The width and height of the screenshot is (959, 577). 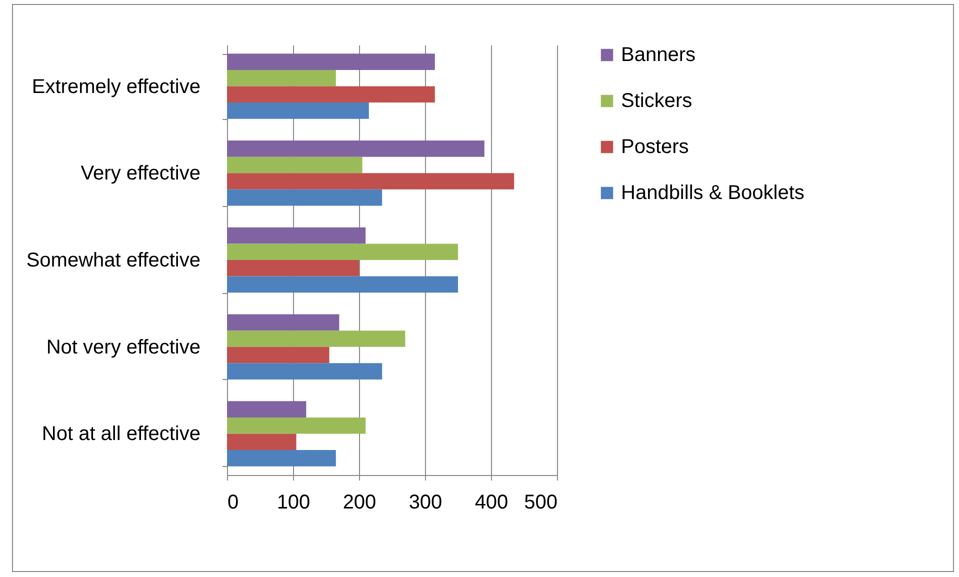 I want to click on y-tick-label: Very effective, so click(x=140, y=173).